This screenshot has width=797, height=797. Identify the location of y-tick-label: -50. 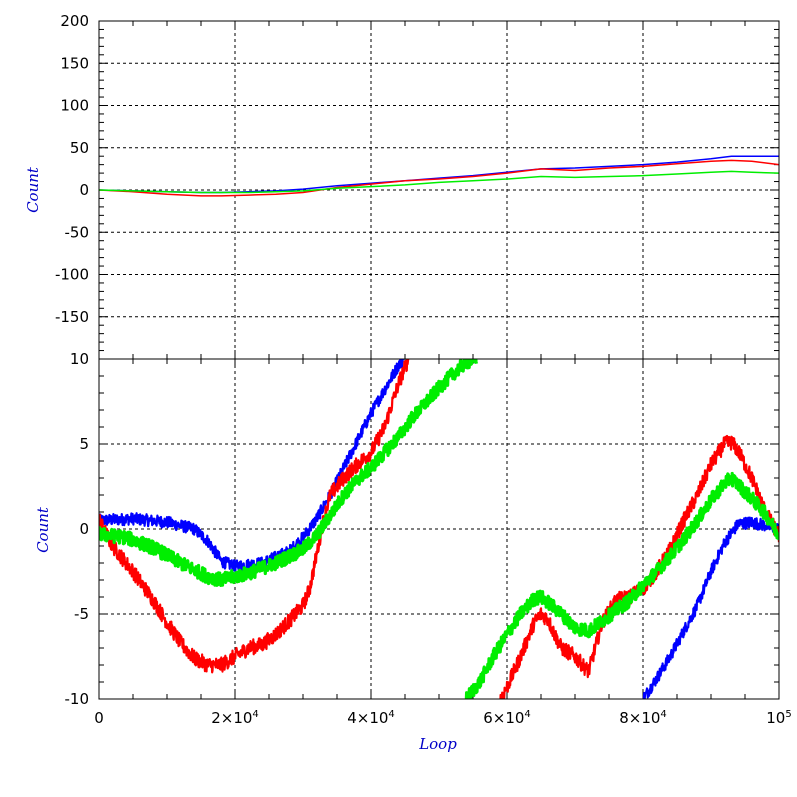
(77, 232).